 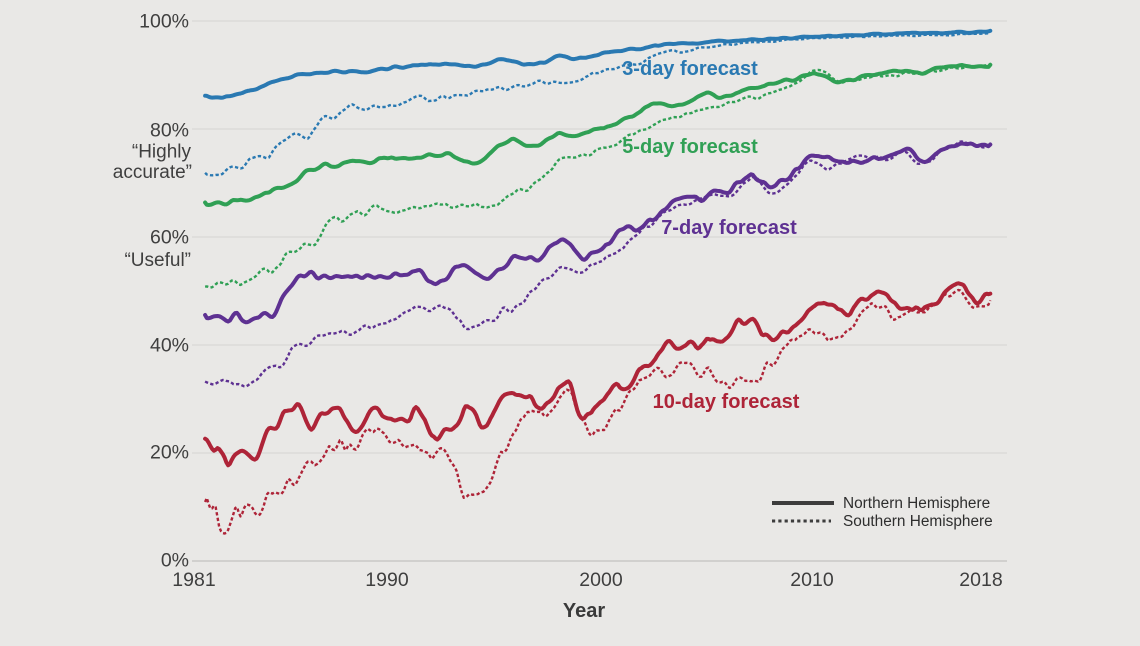 I want to click on svg-text: Year, so click(x=584, y=611).